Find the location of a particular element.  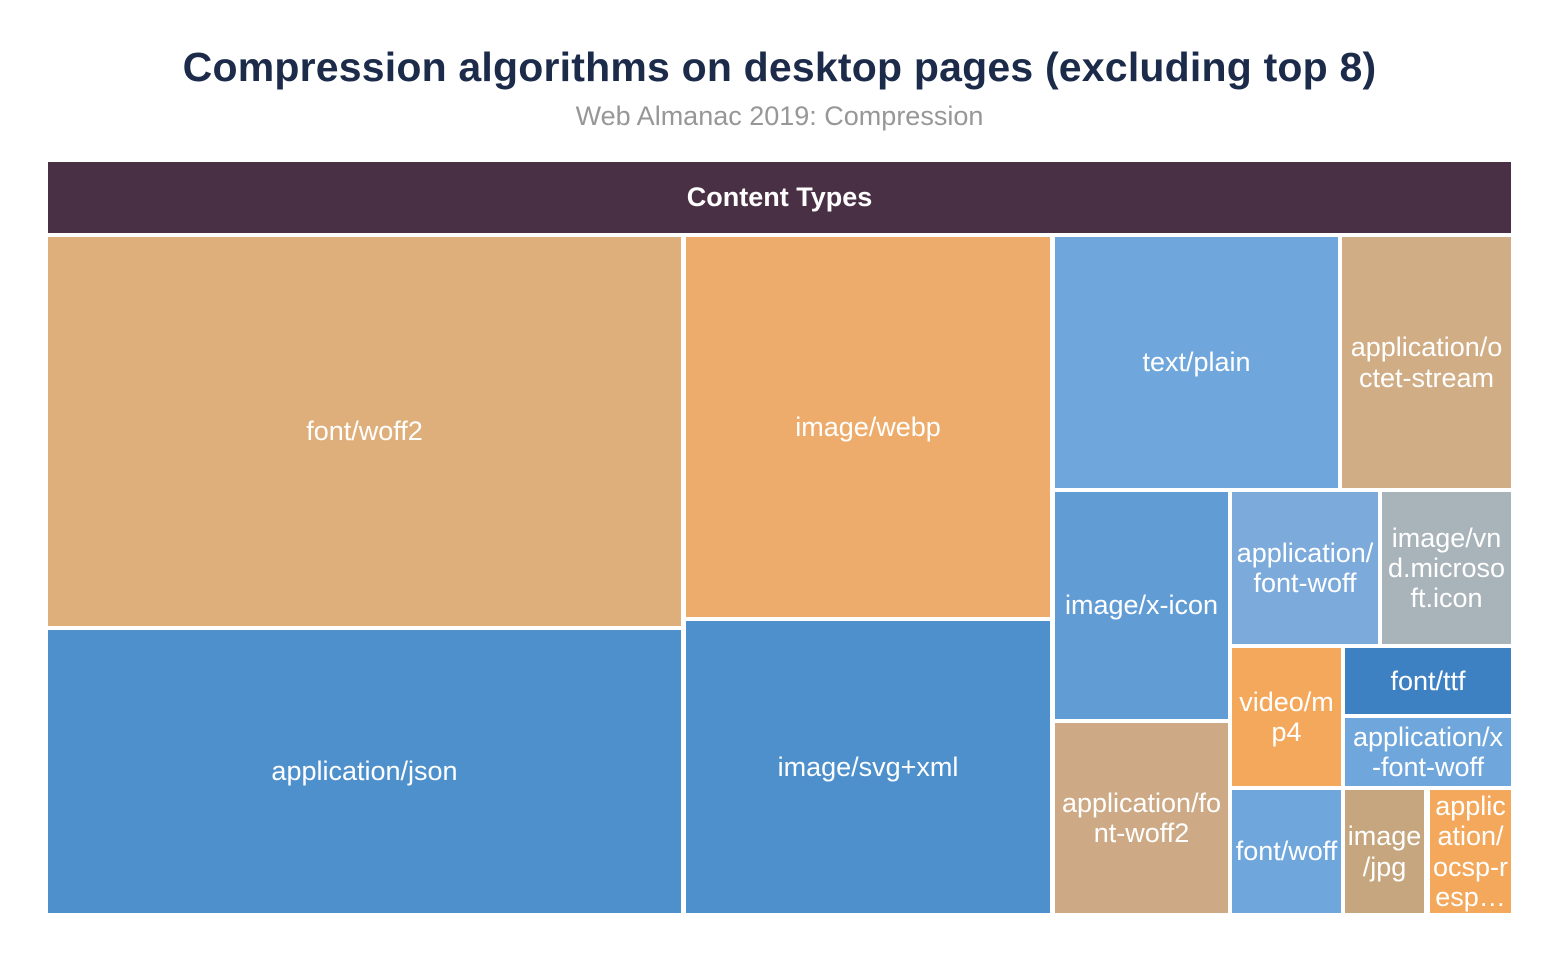

treemap-cell-image-svg-xml: image/svg+xml is located at coordinates (868, 767).